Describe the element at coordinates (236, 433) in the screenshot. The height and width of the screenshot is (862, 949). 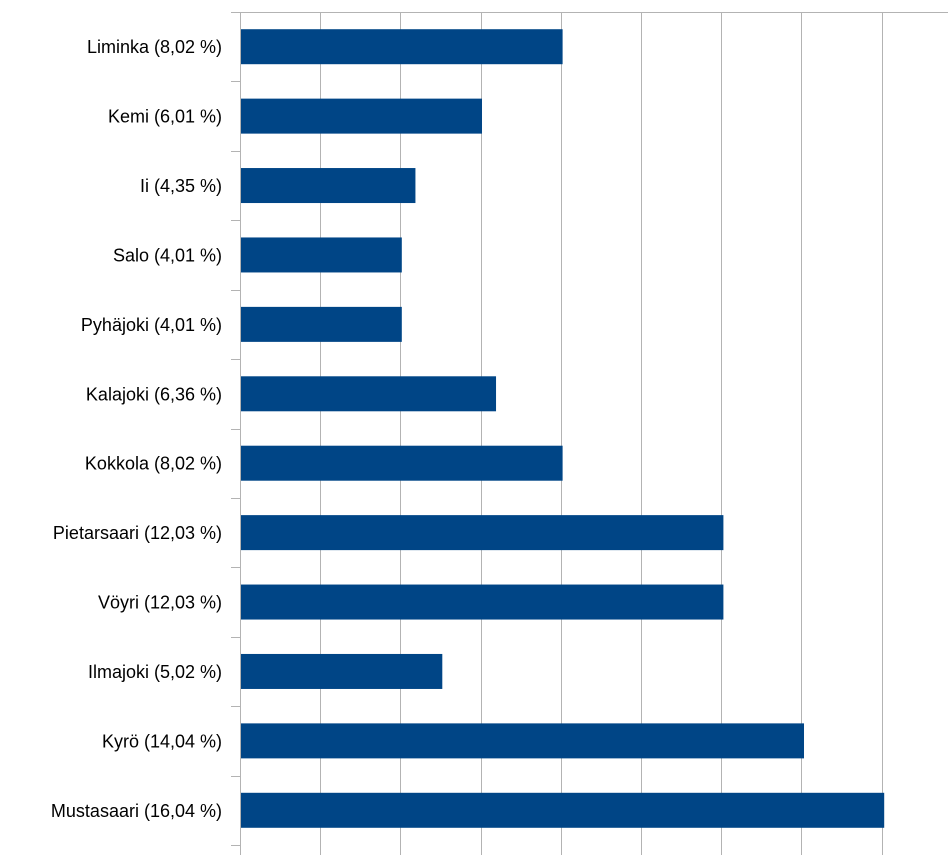
I see `category-axis` at that location.